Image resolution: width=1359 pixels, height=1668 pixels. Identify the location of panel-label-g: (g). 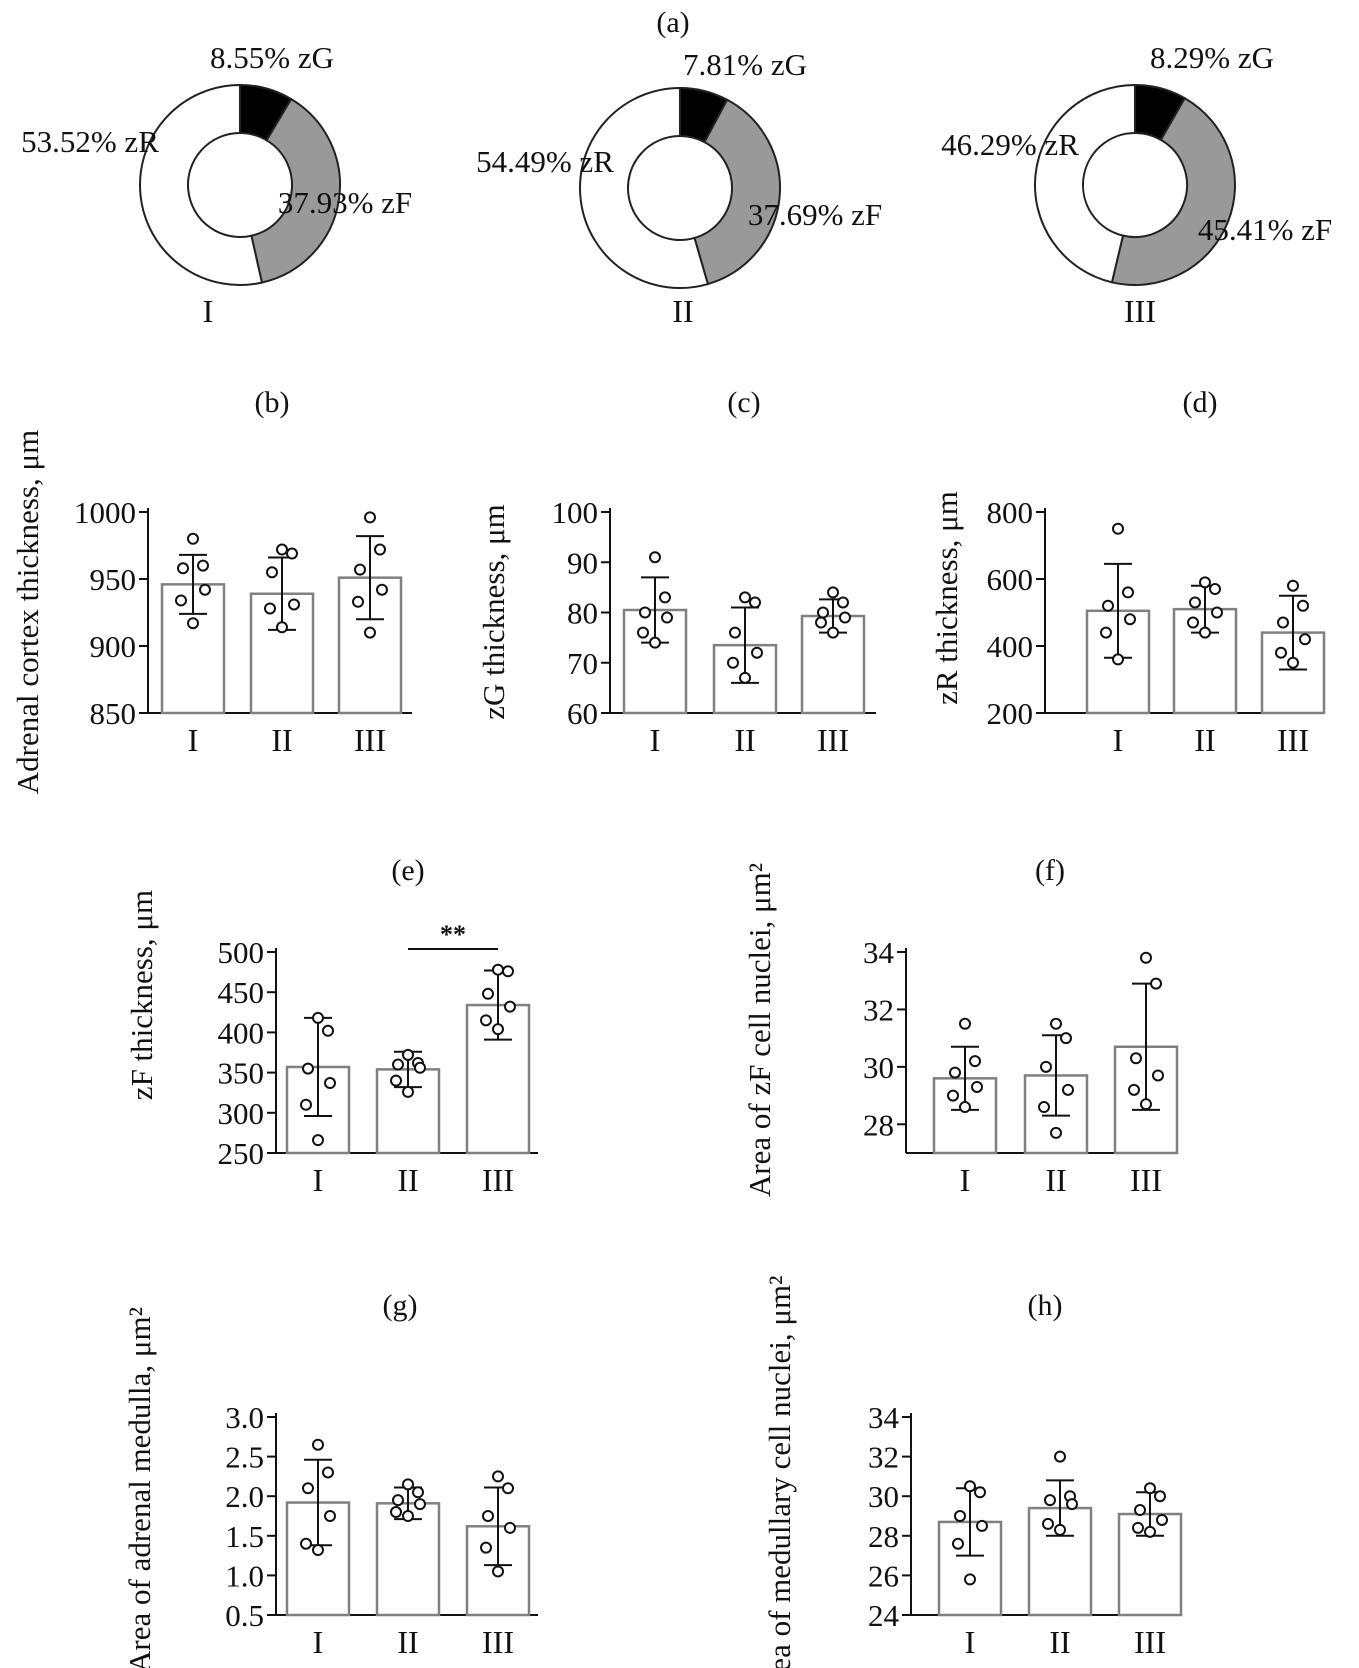
(400, 1305).